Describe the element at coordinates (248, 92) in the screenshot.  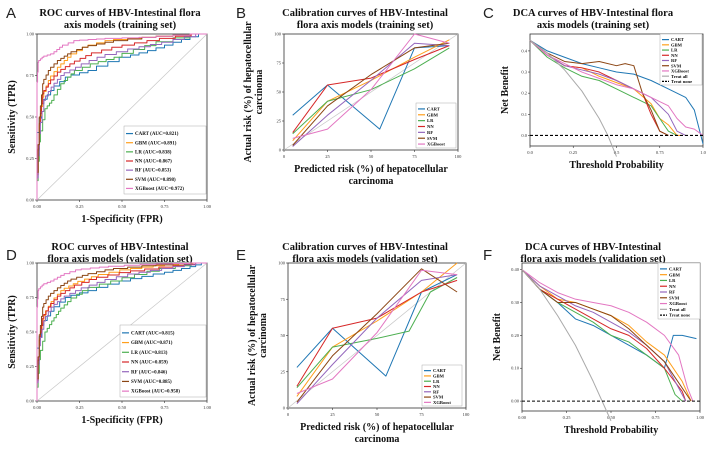
I see `y-axis-label: Actual risk (%) of hepatocellular` at that location.